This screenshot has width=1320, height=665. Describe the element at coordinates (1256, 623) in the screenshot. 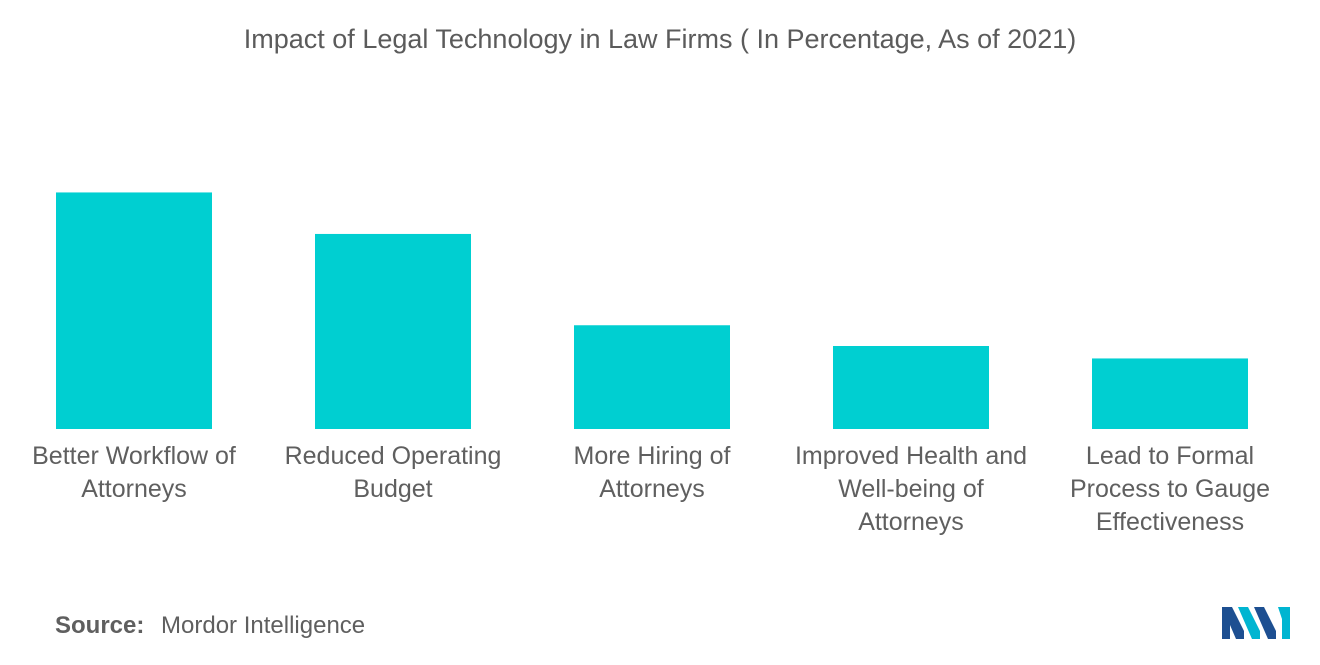

I see `mordor-intelligence-logo` at that location.